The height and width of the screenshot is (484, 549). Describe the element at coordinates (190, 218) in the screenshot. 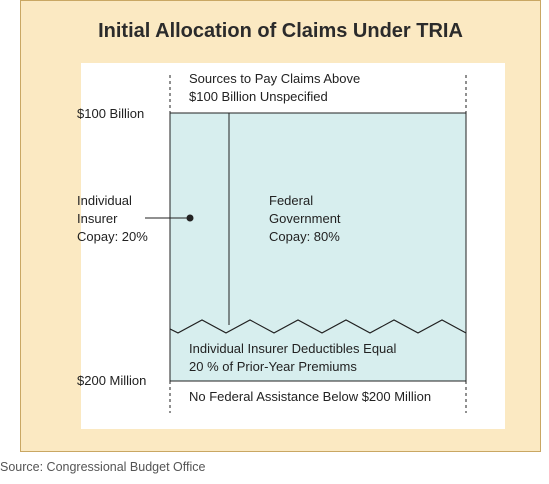

I see `insurer-pointer-dot` at that location.